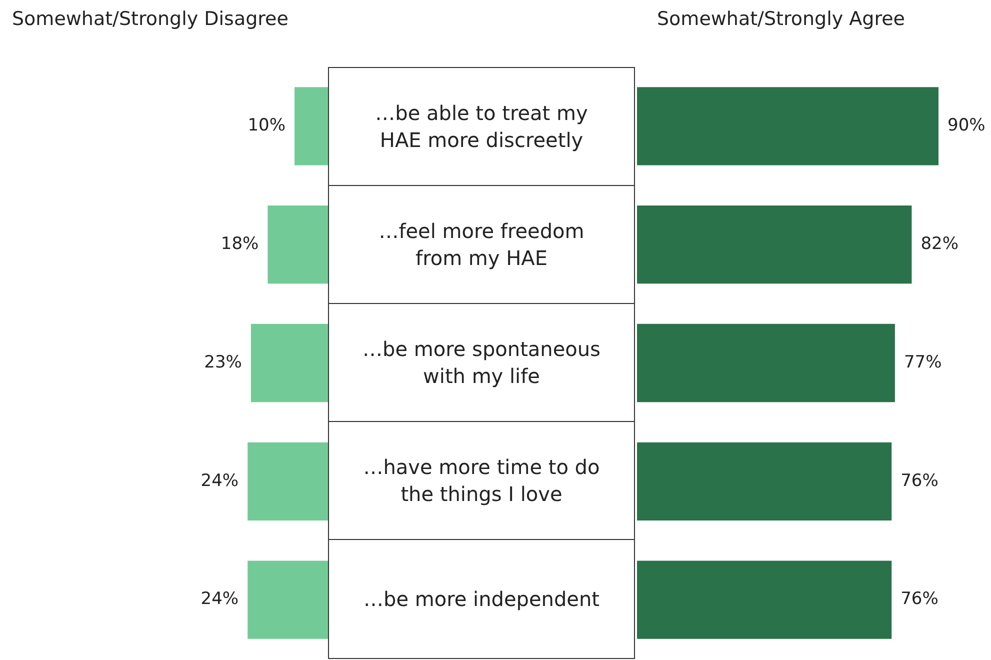  I want to click on y-tick-label: …feel more freedom from my HAE, so click(481, 245).